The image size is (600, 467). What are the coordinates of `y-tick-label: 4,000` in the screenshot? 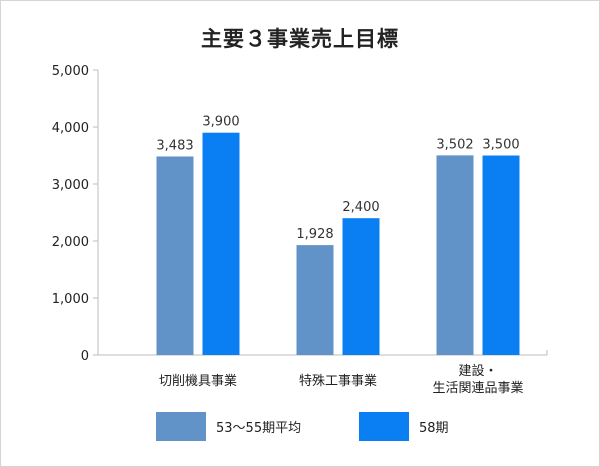 It's located at (70, 128).